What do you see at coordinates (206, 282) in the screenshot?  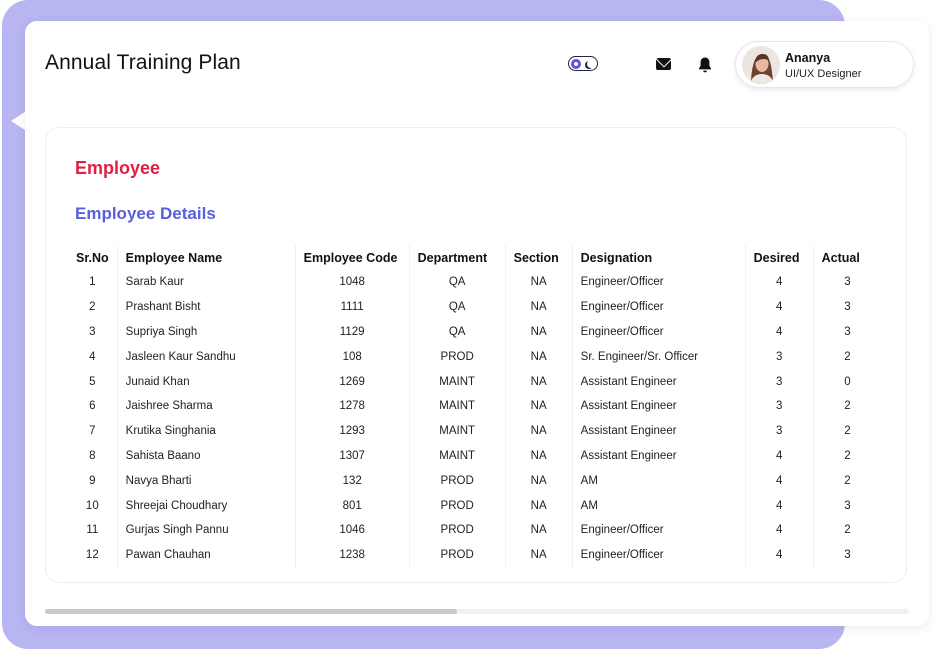 I see `cell-employee-name: Sarab Kaur` at bounding box center [206, 282].